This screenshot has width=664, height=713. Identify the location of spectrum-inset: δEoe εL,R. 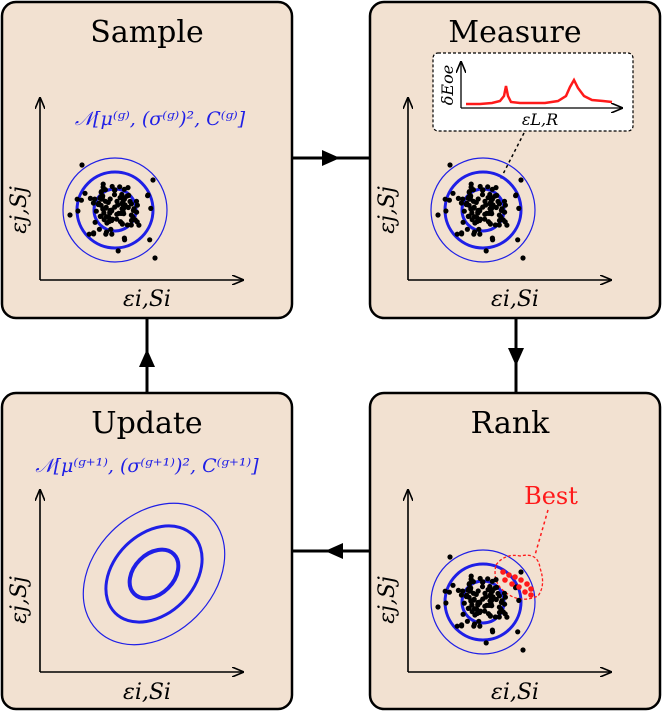
(533, 92).